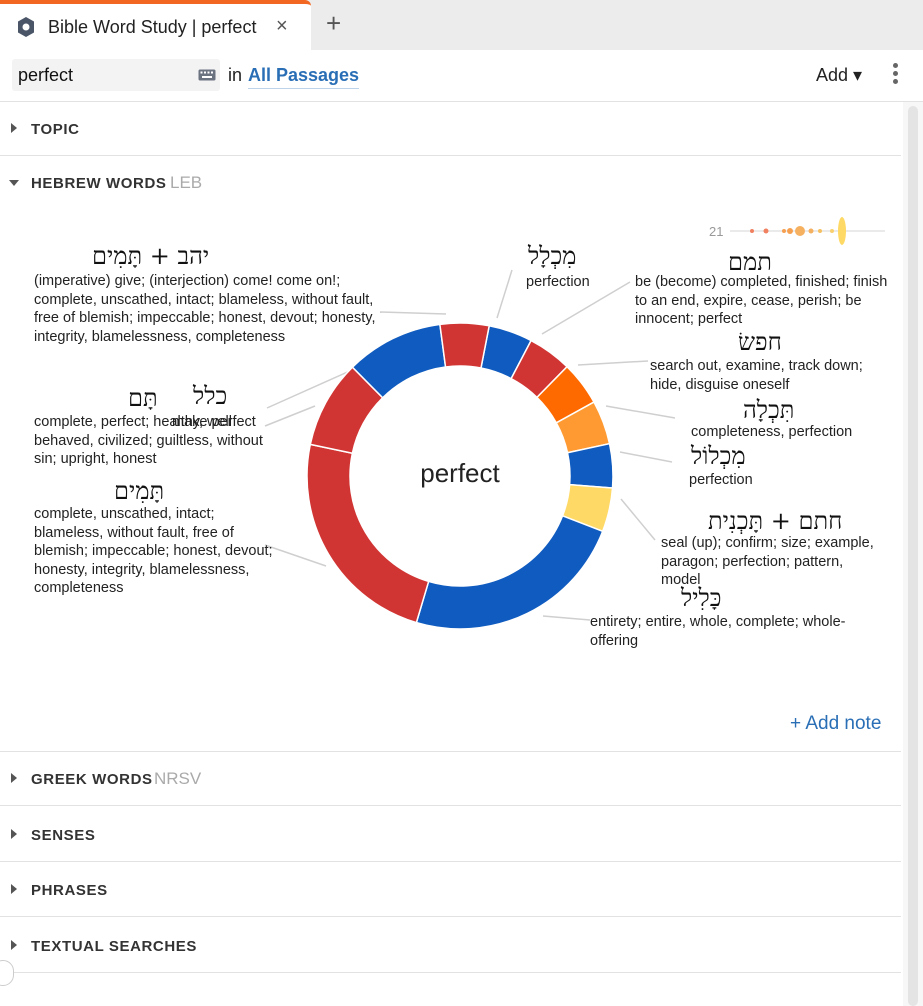 Image resolution: width=923 pixels, height=1006 pixels. I want to click on section-hebrew-words: HEBREW WORDS LEB, so click(450, 183).